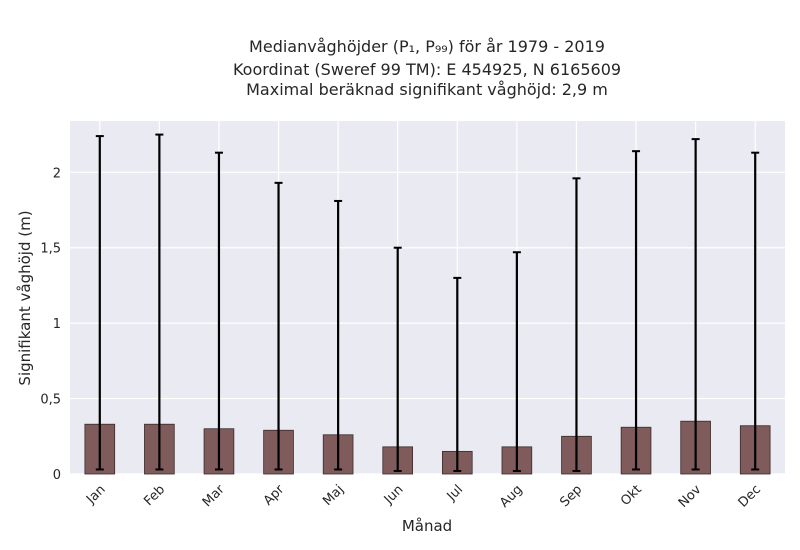 The width and height of the screenshot is (800, 550). Describe the element at coordinates (57, 173) in the screenshot. I see `y-tick-label-4: 2` at that location.